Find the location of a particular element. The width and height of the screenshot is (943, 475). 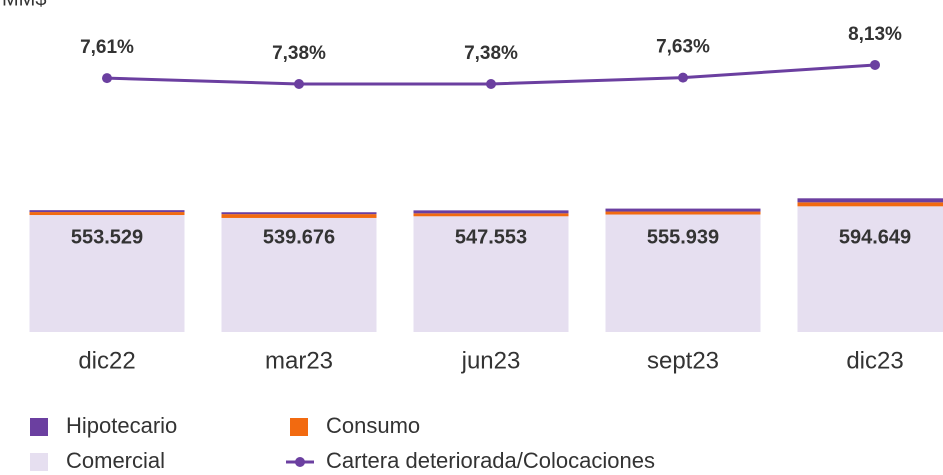

legend-label: Cartera deteriorada/Colocaciones is located at coordinates (490, 460).